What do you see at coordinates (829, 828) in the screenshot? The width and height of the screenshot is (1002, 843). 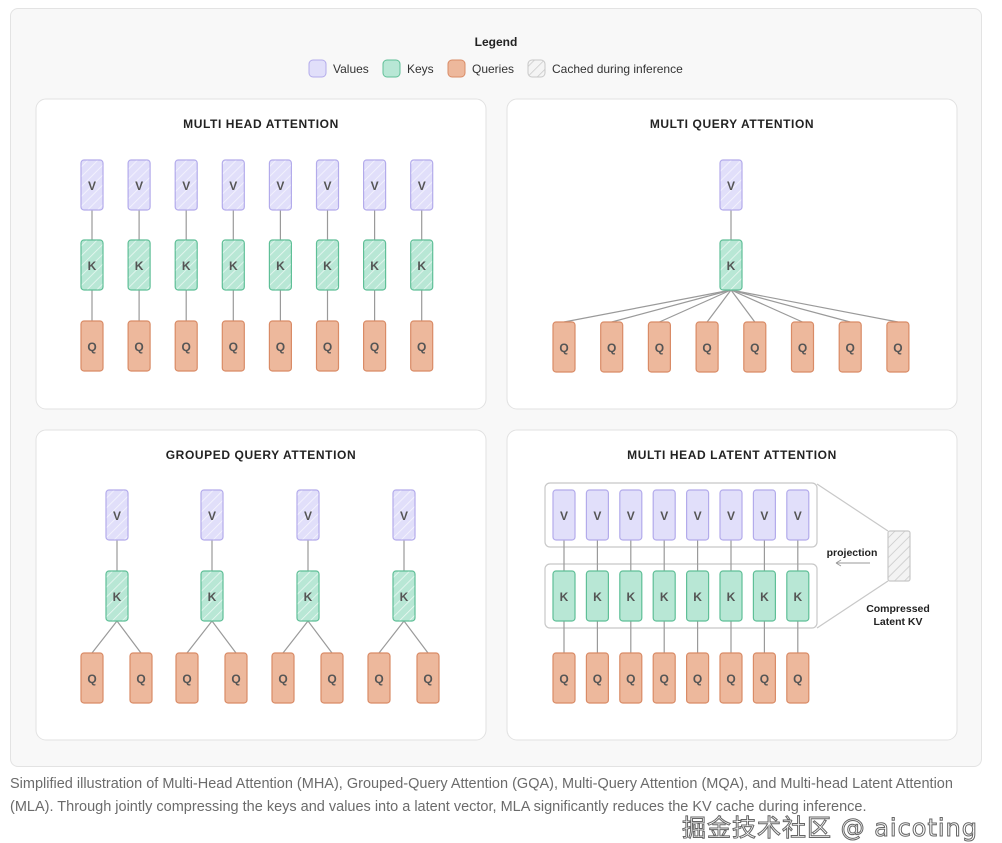 I see `watermark: 掘金技术社区 @ aicoting` at bounding box center [829, 828].